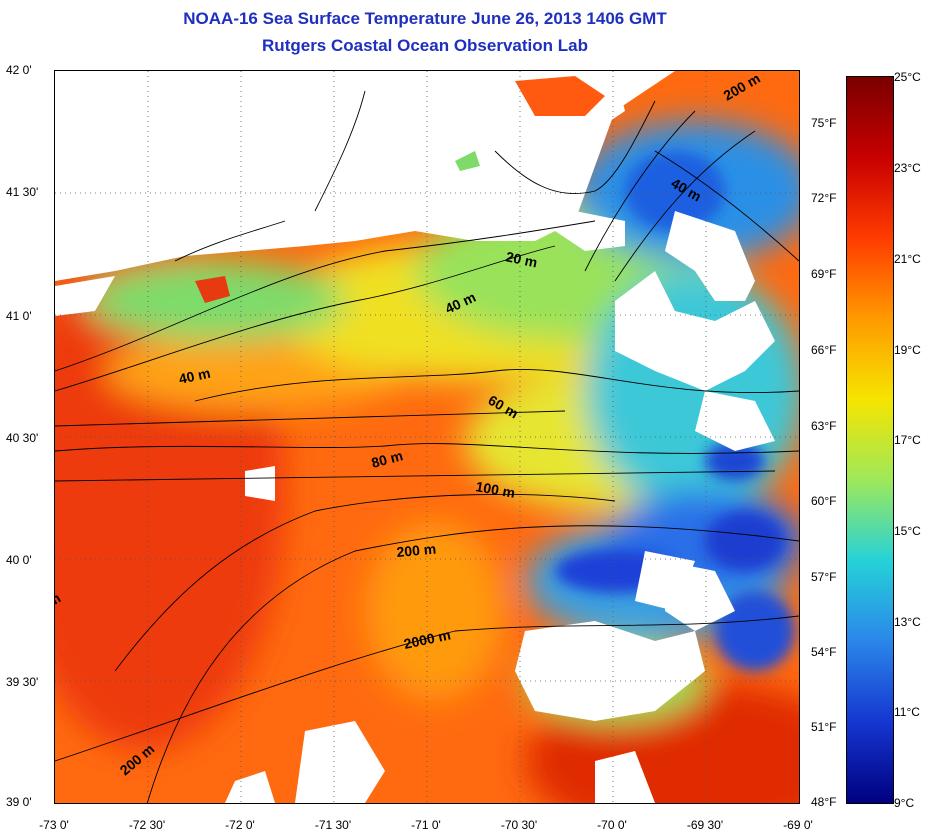 The height and width of the screenshot is (840, 928). I want to click on longitude-label: -72 0', so click(240, 825).